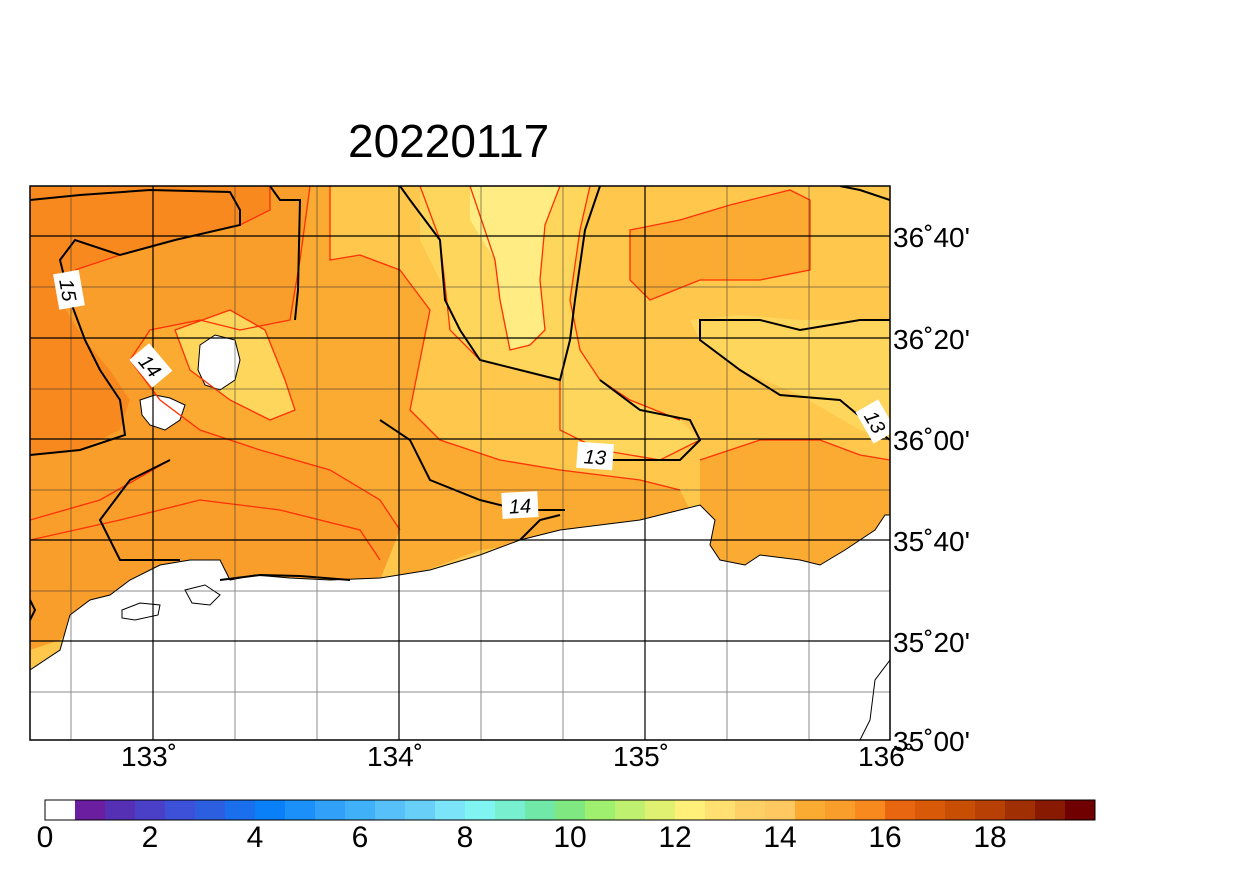  What do you see at coordinates (522, 837) in the screenshot?
I see `colorbar-labels: 0 2 4 6 8 10 12 14 16 18` at bounding box center [522, 837].